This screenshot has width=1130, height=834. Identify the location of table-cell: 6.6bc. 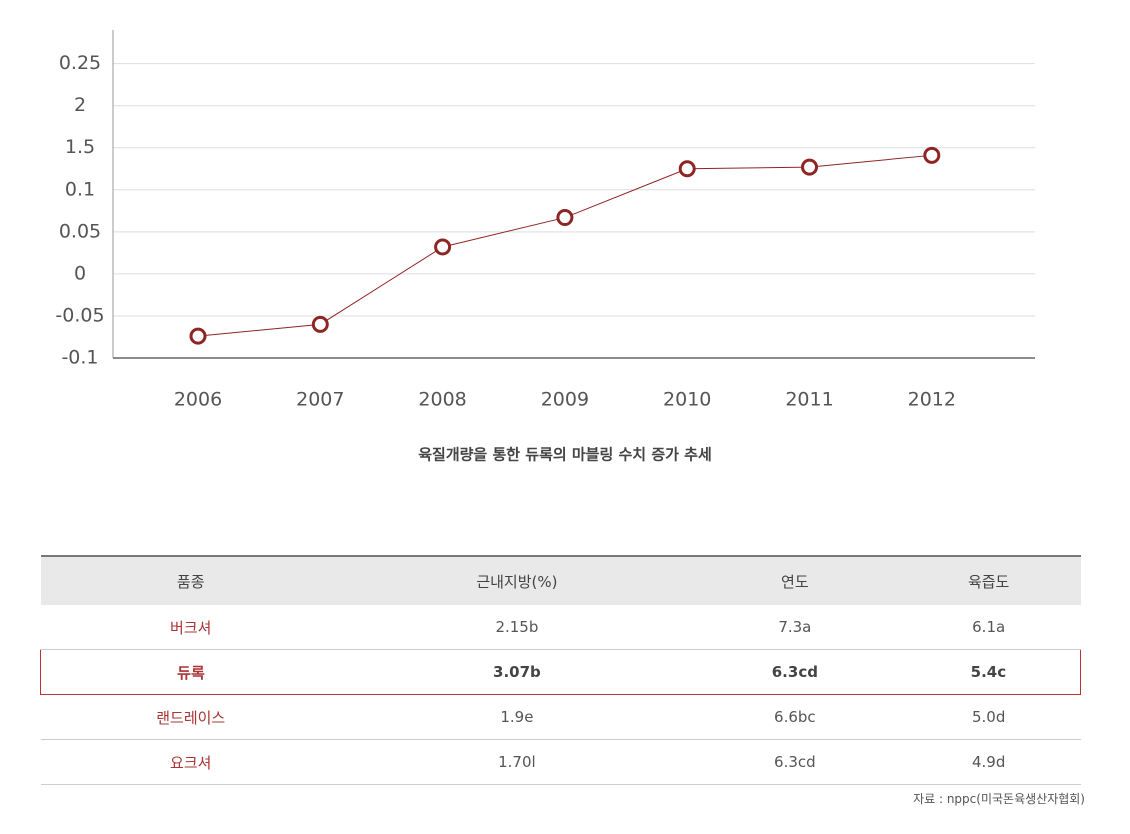
(794, 717).